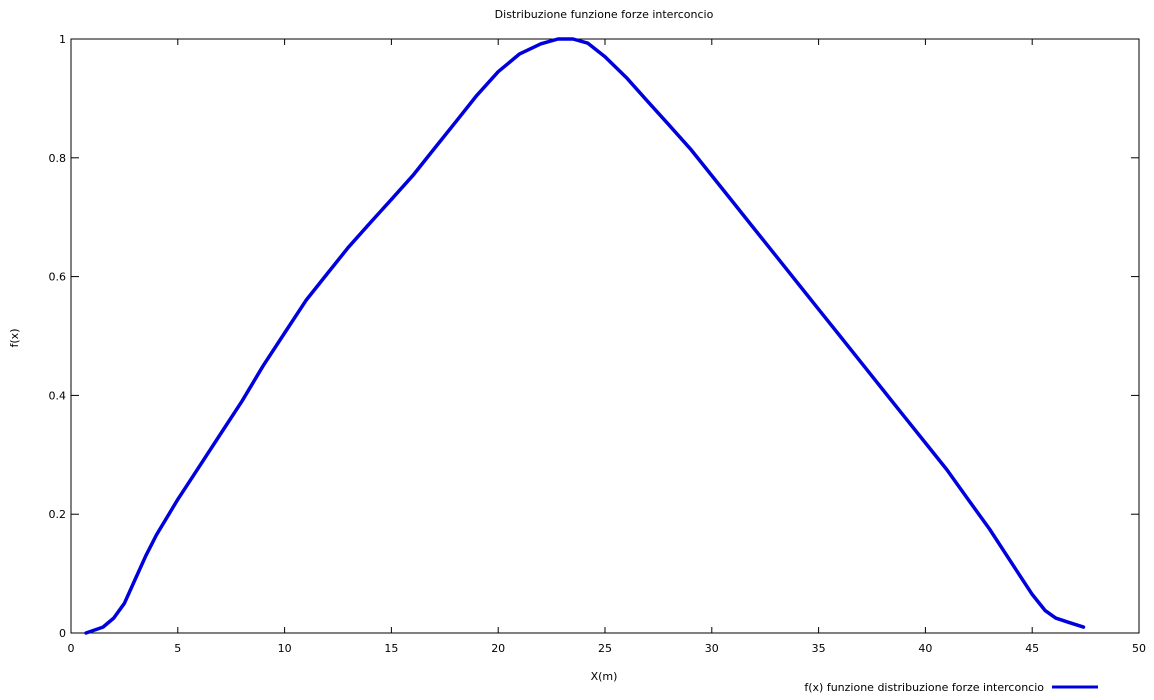 The image size is (1154, 700). I want to click on y-tick-label: 0, so click(62, 633).